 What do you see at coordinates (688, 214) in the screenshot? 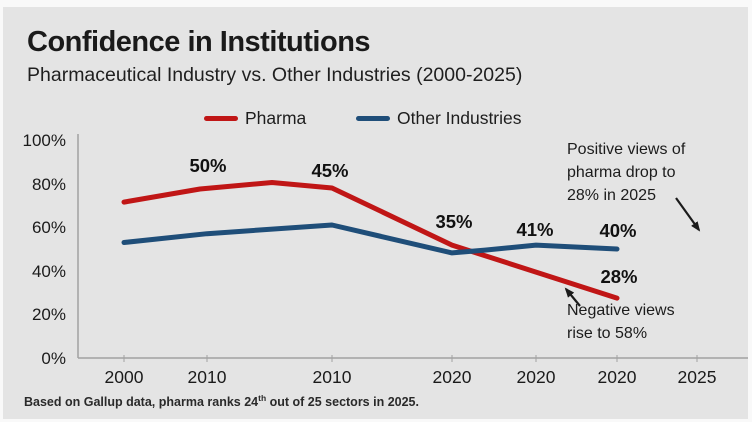
I see `annotation-arrow-positive` at bounding box center [688, 214].